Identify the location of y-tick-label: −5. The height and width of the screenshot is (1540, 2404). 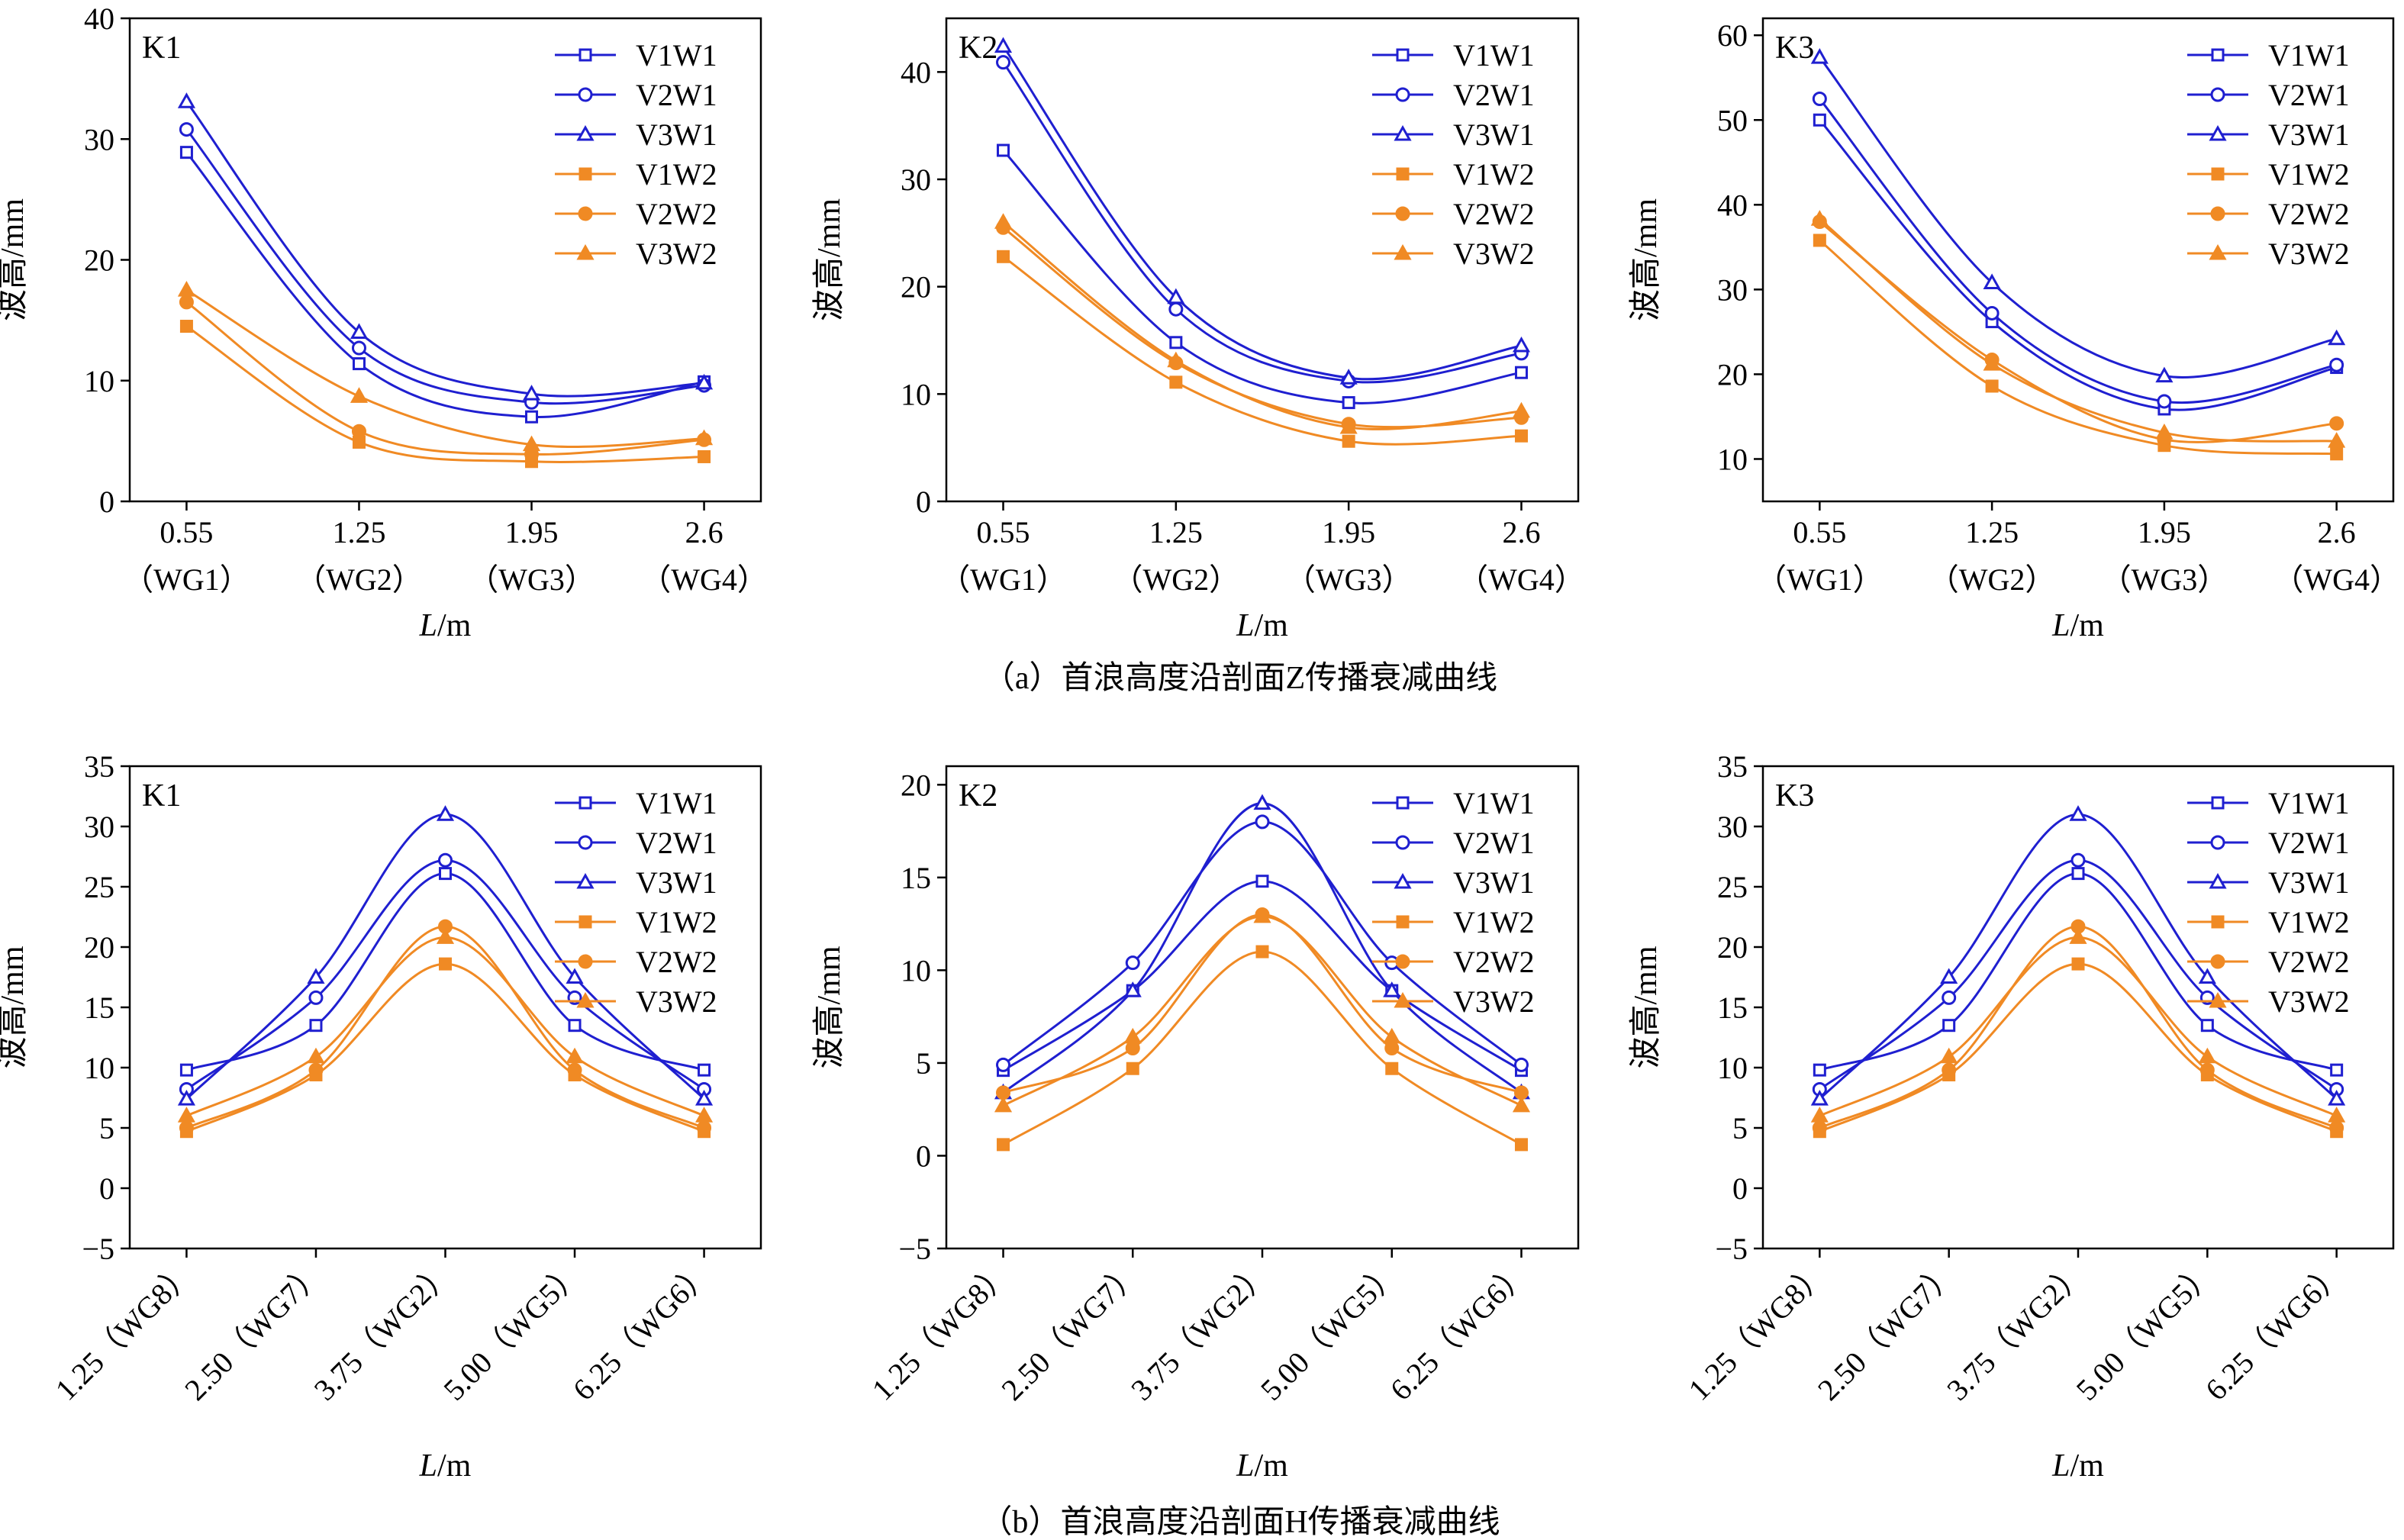
(914, 1249).